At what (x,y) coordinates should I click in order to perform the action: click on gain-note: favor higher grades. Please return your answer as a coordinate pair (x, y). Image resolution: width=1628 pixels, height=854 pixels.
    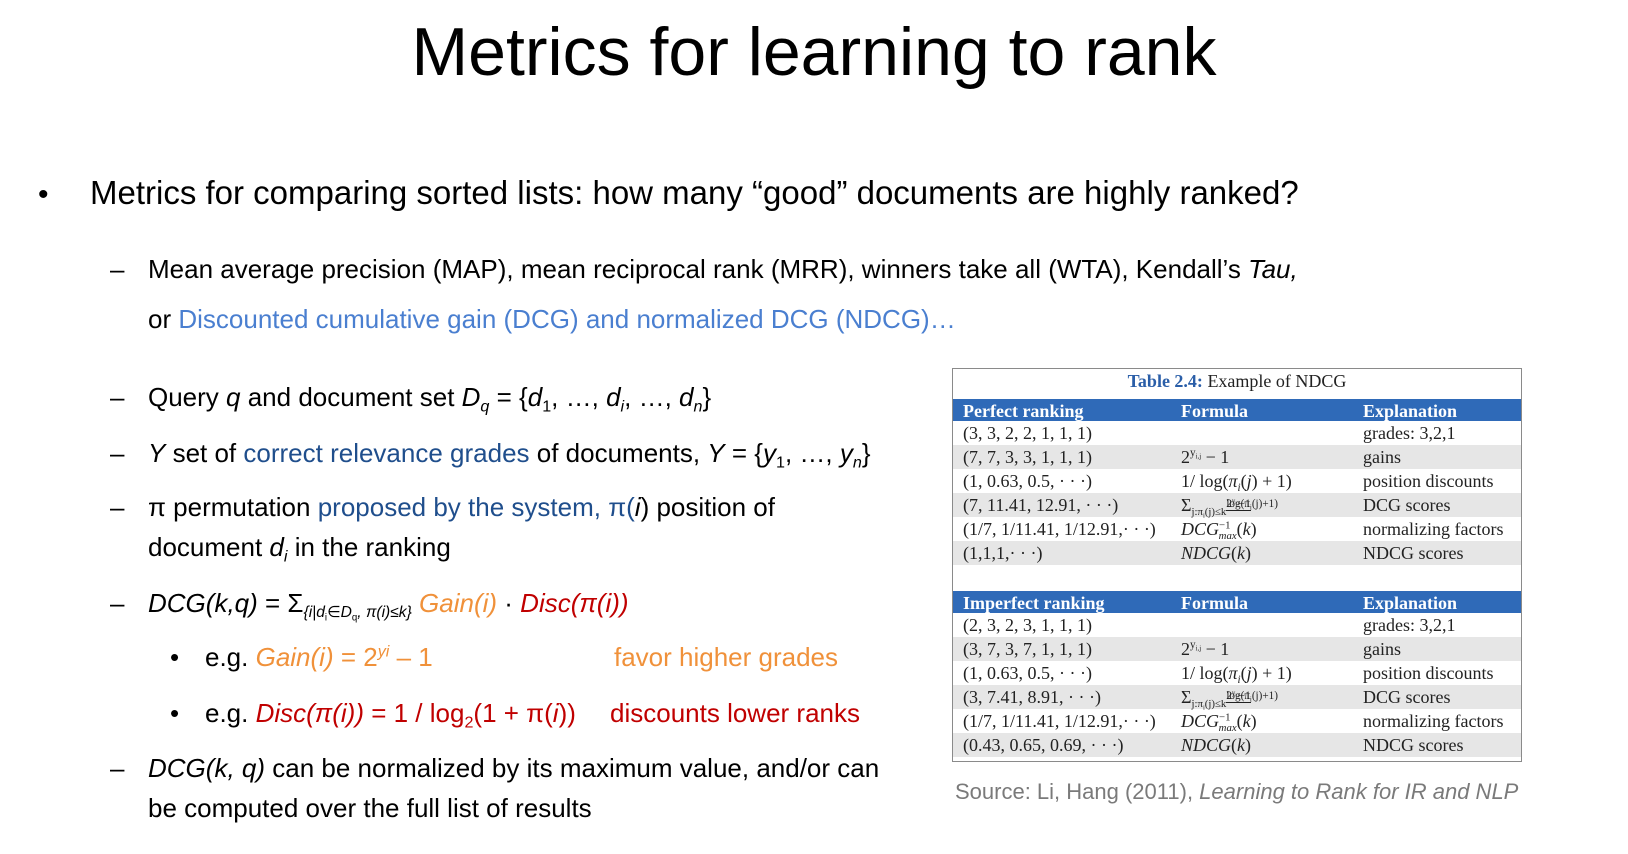
    Looking at the image, I should click on (726, 657).